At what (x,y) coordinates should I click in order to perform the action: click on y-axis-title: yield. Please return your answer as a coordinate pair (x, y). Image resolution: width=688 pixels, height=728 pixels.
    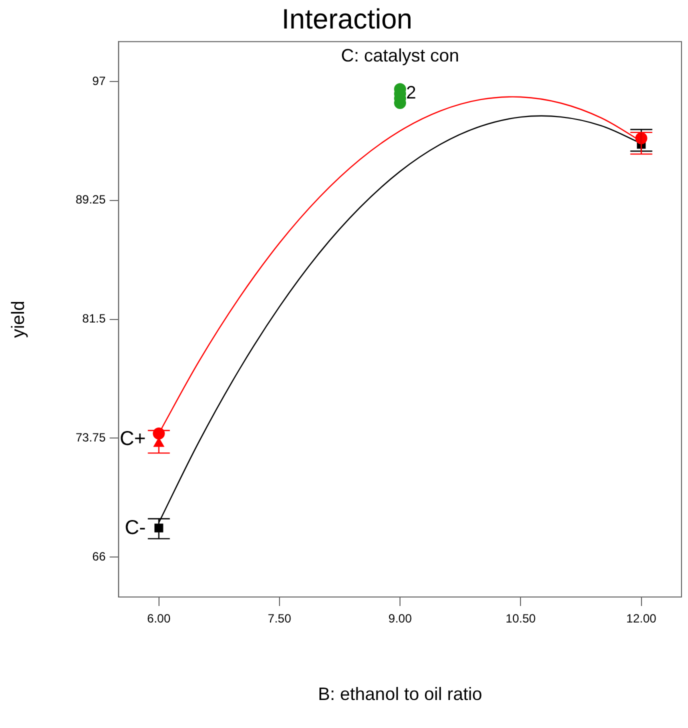
    Looking at the image, I should click on (18, 319).